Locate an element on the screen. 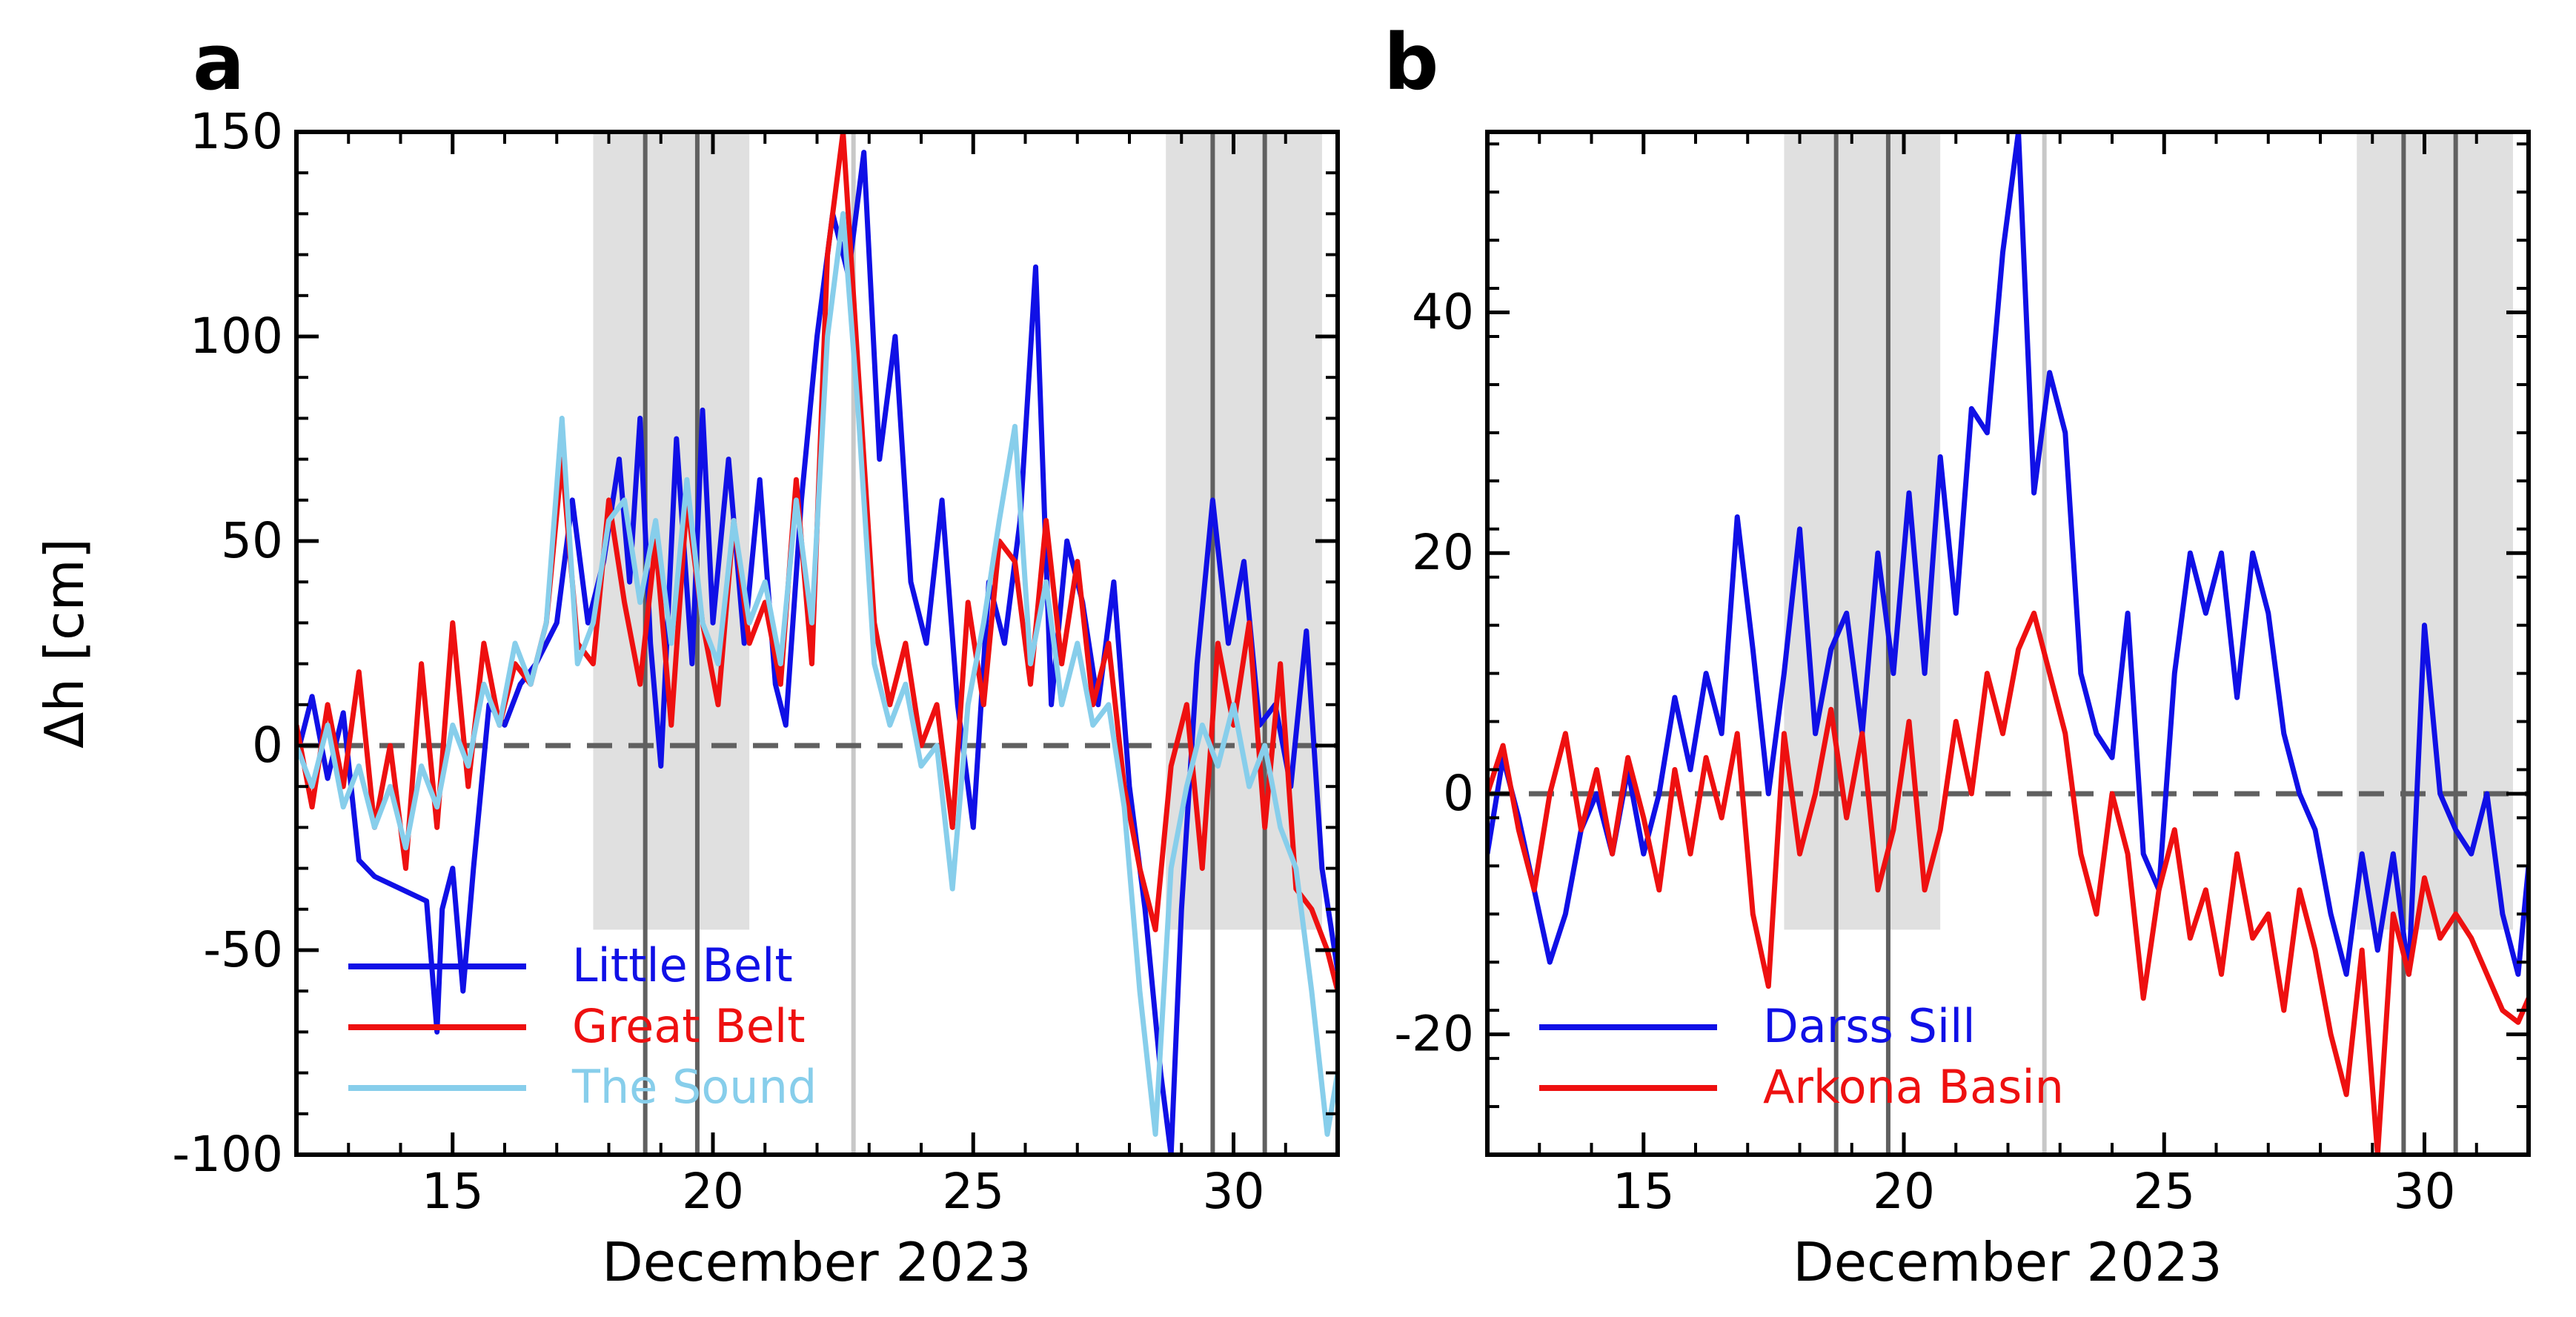 The image size is (2576, 1317). panel-b-legend: Darss Sill Arkona Basin is located at coordinates (1801, 1056).